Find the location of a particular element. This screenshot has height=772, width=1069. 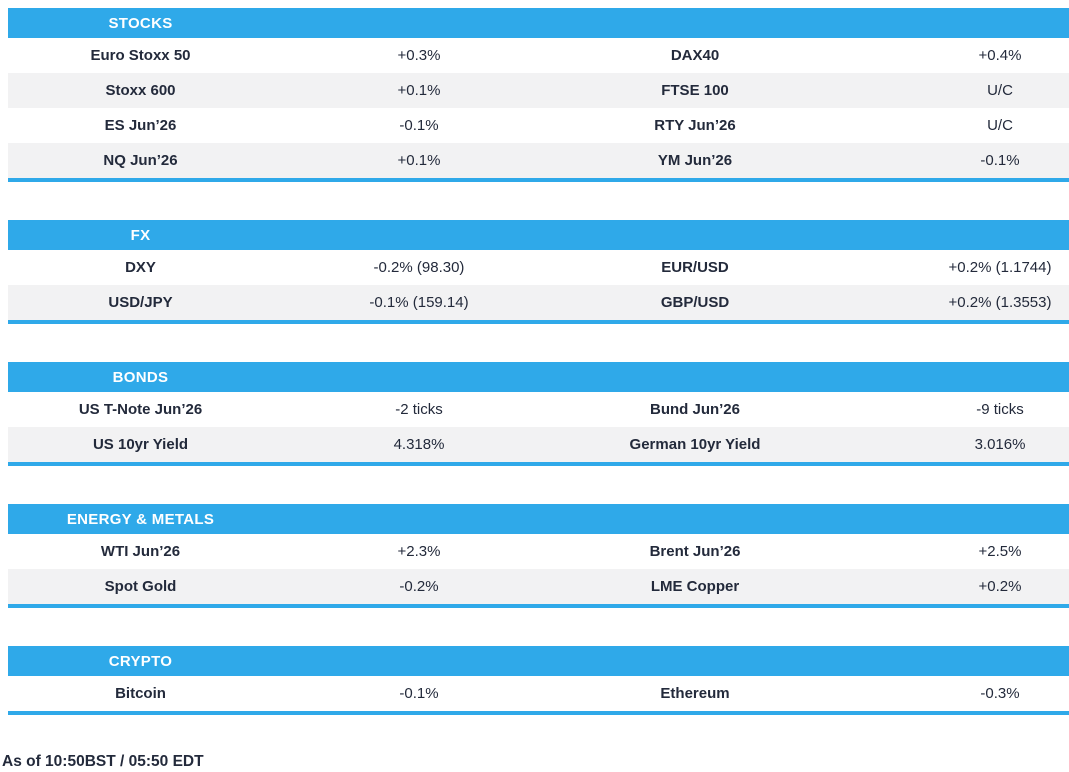

table-row: Stoxx 600 +0.1% FTSE 100 U/C is located at coordinates (538, 90).